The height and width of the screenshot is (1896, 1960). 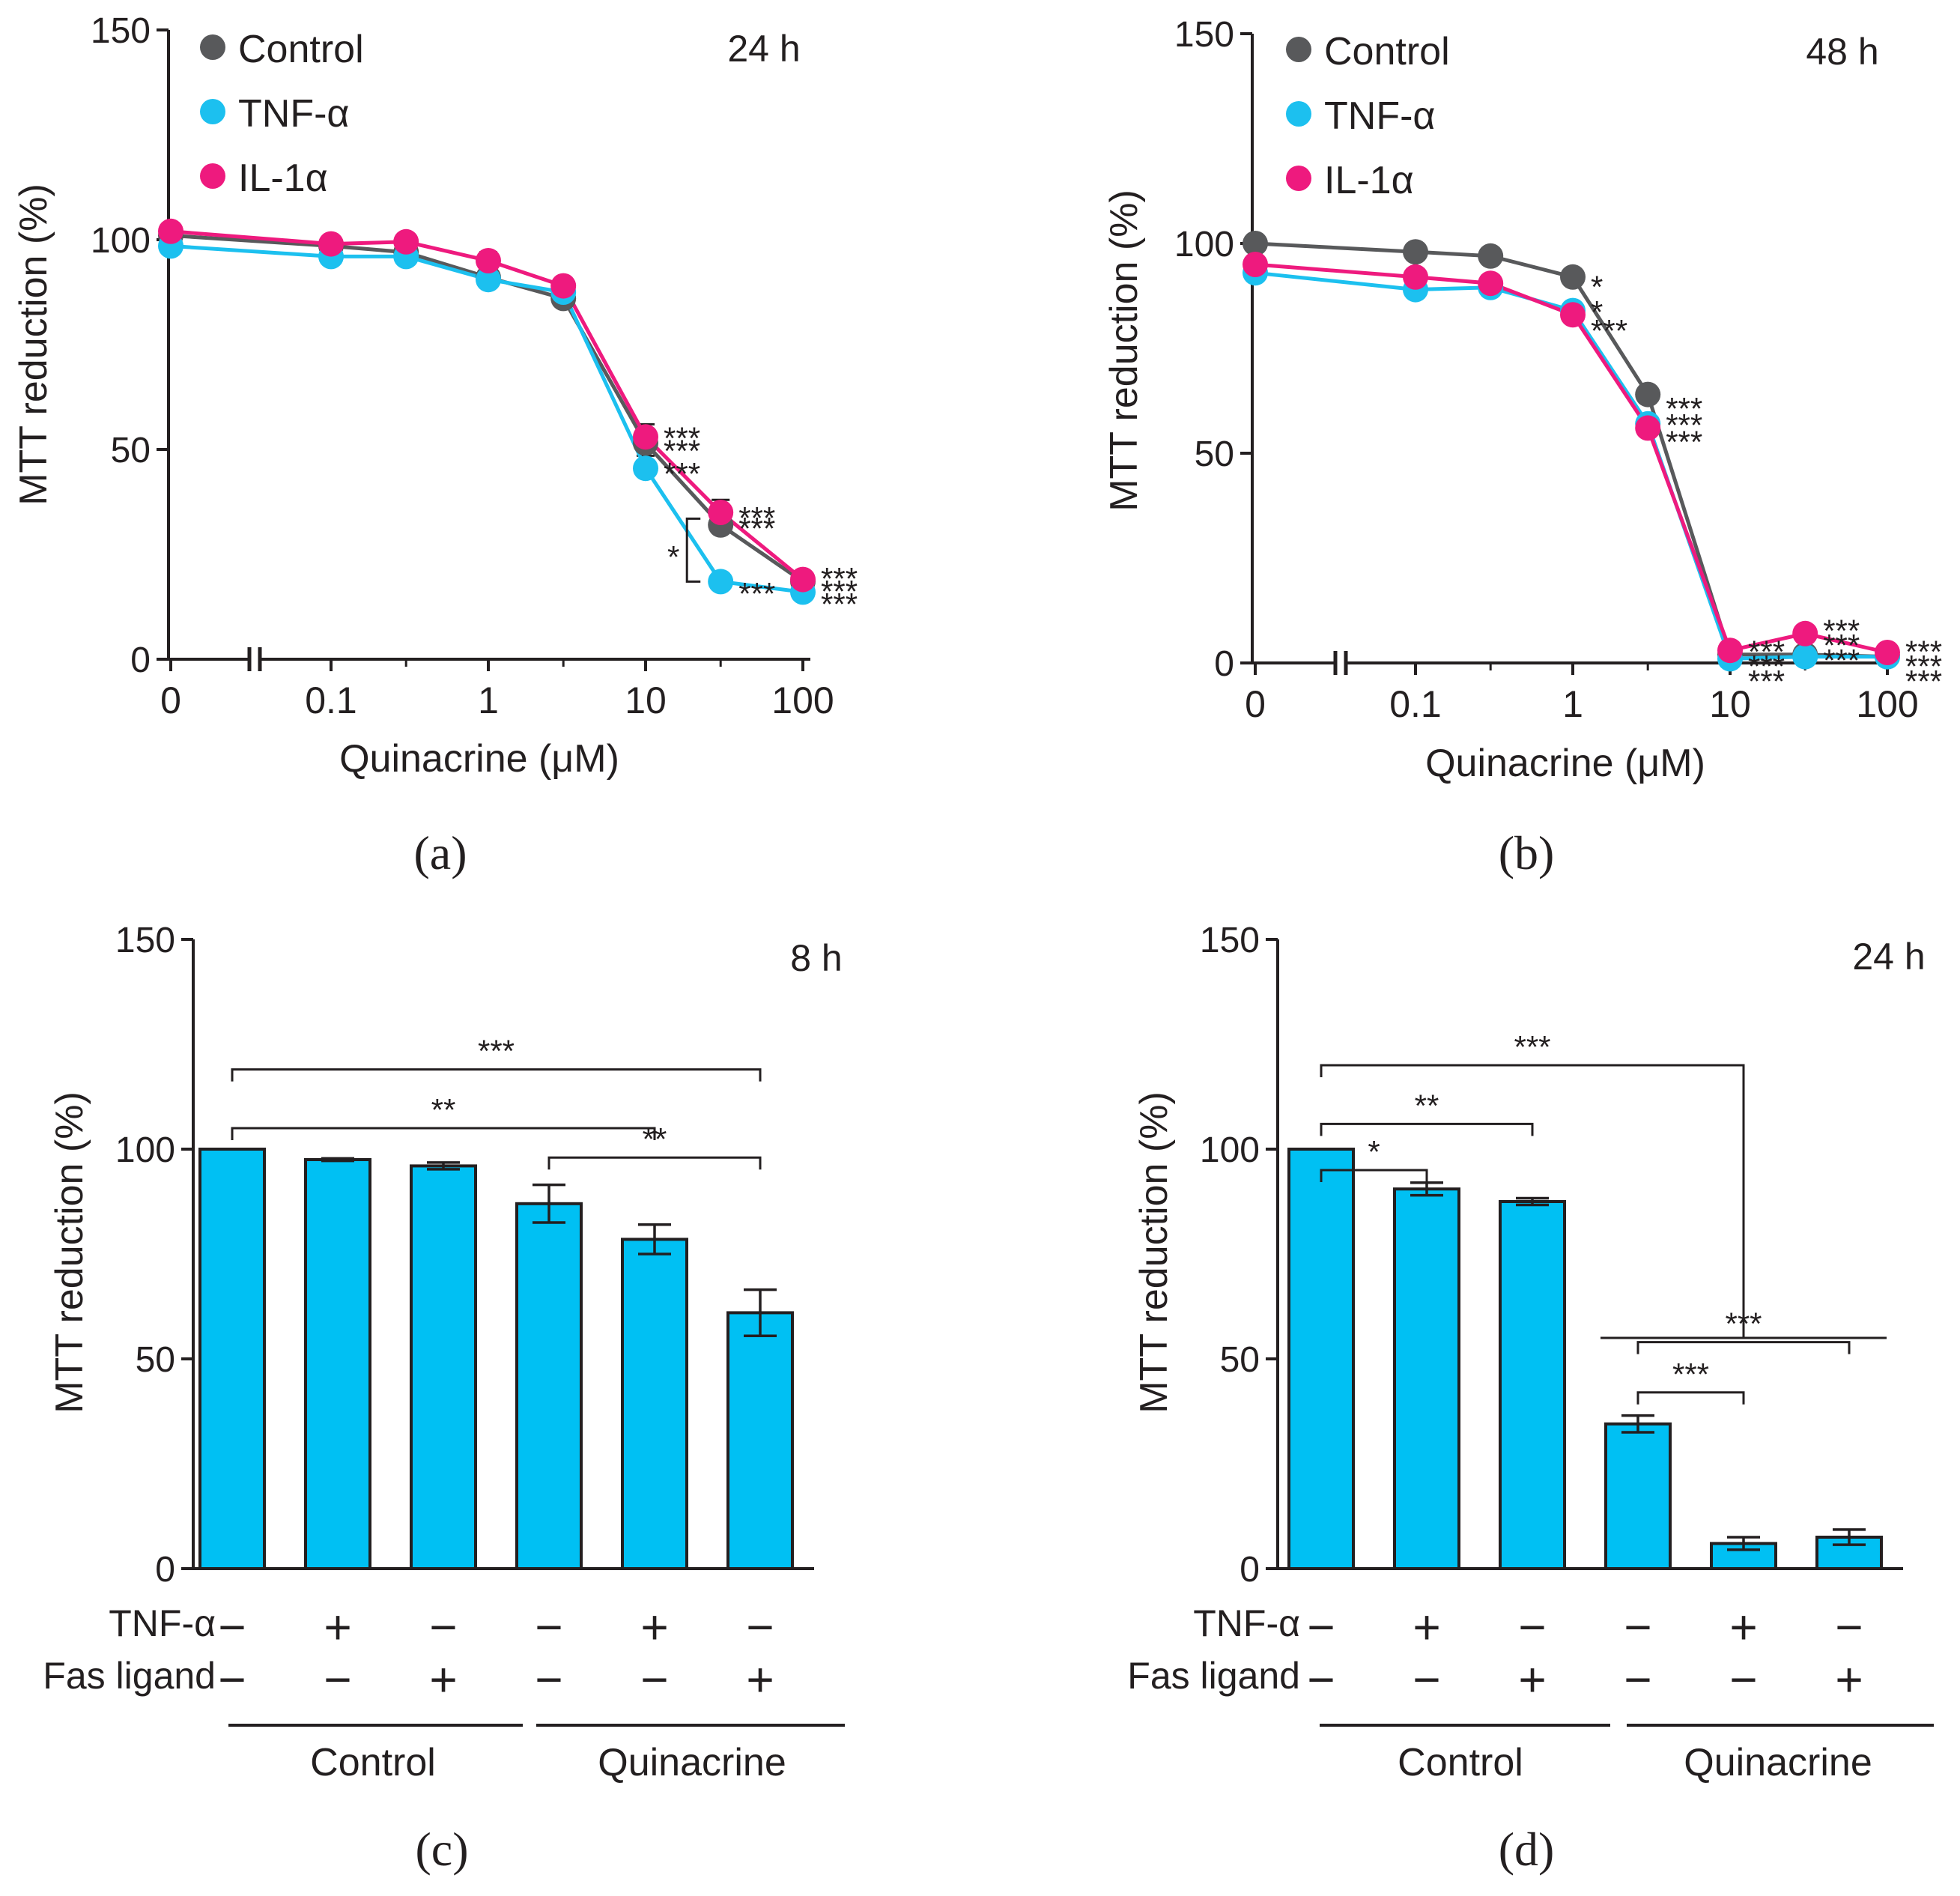 What do you see at coordinates (440, 852) in the screenshot?
I see `panel-a-label: (a)` at bounding box center [440, 852].